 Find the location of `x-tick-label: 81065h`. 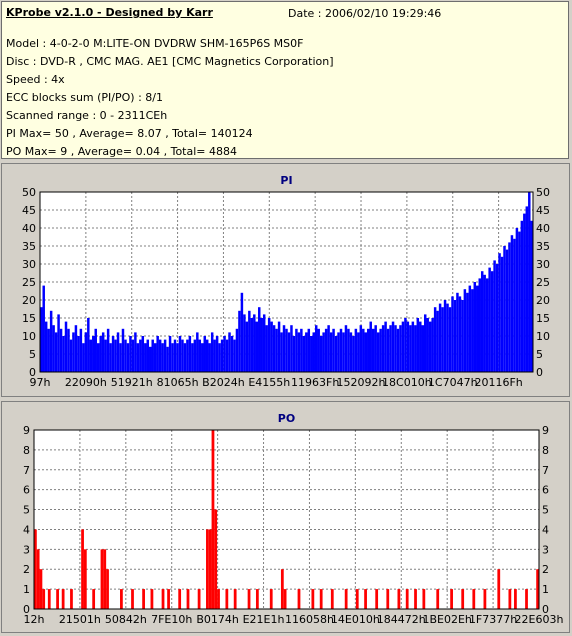

x-tick-label: 81065h is located at coordinates (178, 382).